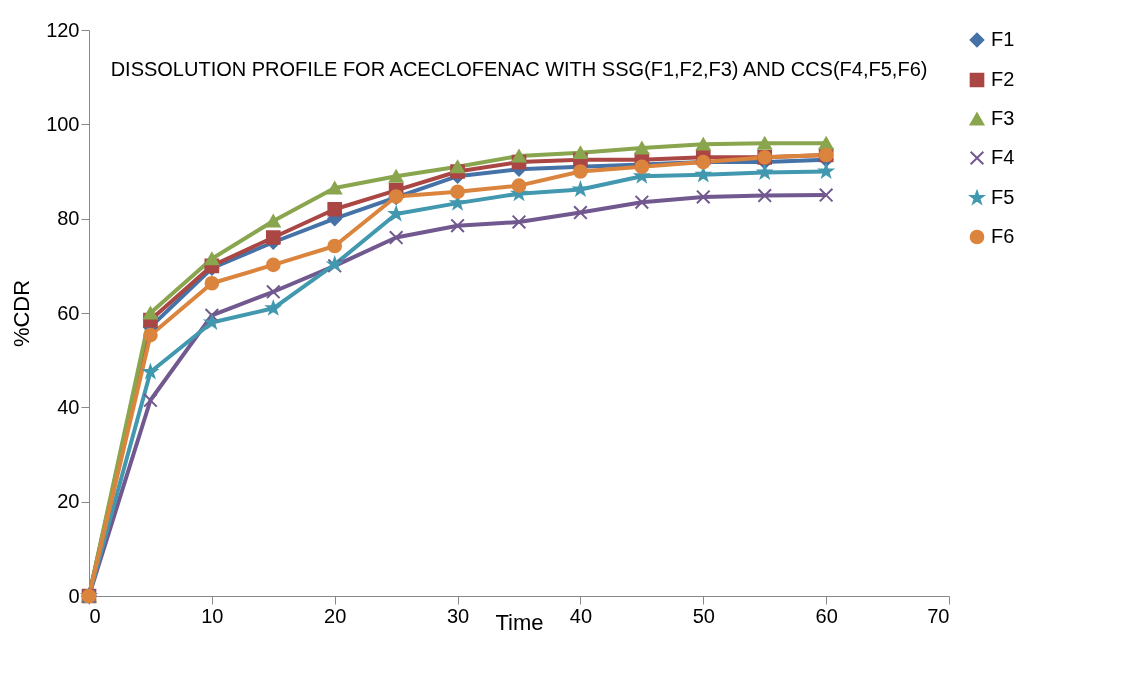 This screenshot has width=1127, height=681. What do you see at coordinates (63, 123) in the screenshot?
I see `y-tick-label: 100` at bounding box center [63, 123].